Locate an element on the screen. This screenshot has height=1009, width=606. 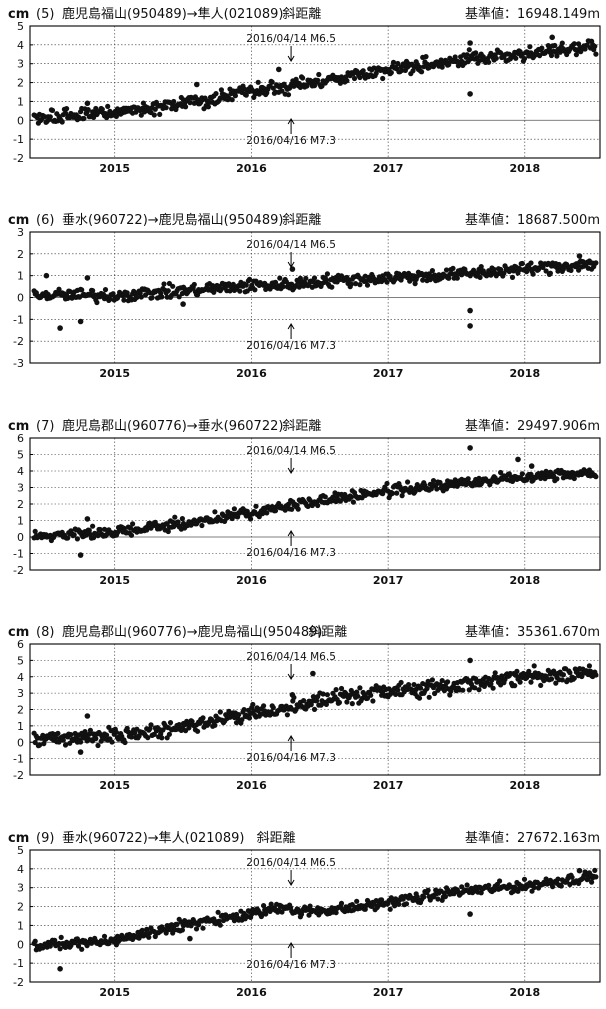
y-tick-label: 0 is located at coordinates (20, 944).